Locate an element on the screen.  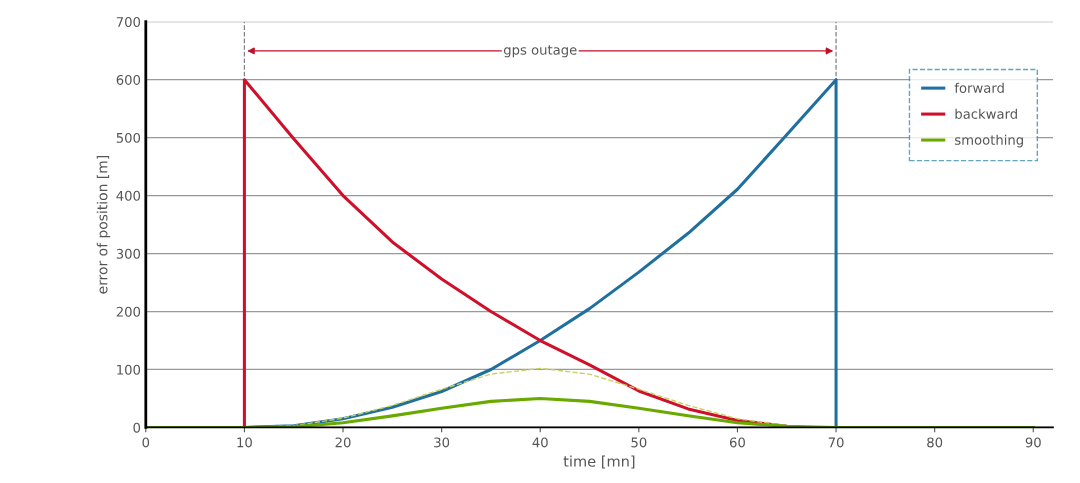
x-tick-label: 10 is located at coordinates (244, 442).